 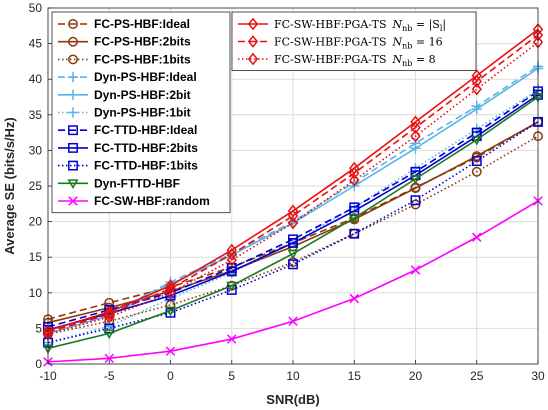 What do you see at coordinates (48, 376) in the screenshot?
I see `x-tick-label: -10` at bounding box center [48, 376].